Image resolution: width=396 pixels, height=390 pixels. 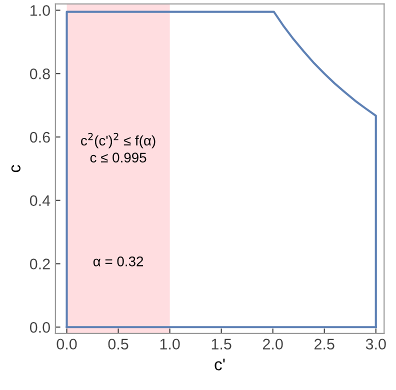 I want to click on annotation: α = 0.32, so click(x=118, y=261).